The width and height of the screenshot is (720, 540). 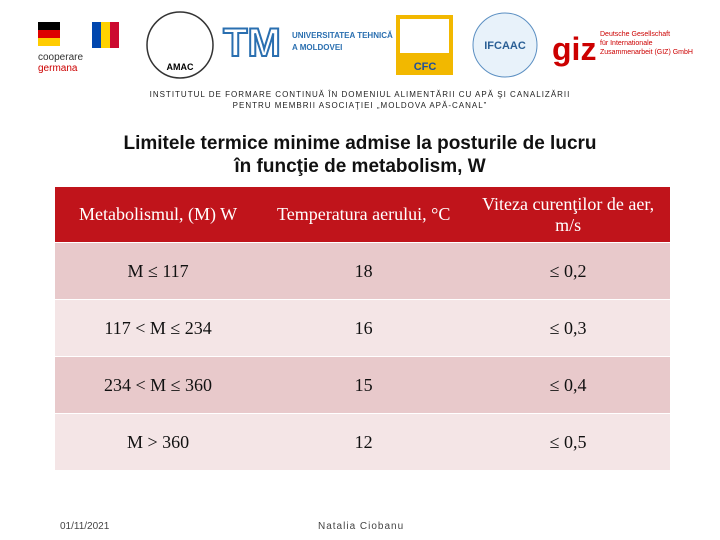 I want to click on logo-text: für Internationale, so click(x=626, y=43).